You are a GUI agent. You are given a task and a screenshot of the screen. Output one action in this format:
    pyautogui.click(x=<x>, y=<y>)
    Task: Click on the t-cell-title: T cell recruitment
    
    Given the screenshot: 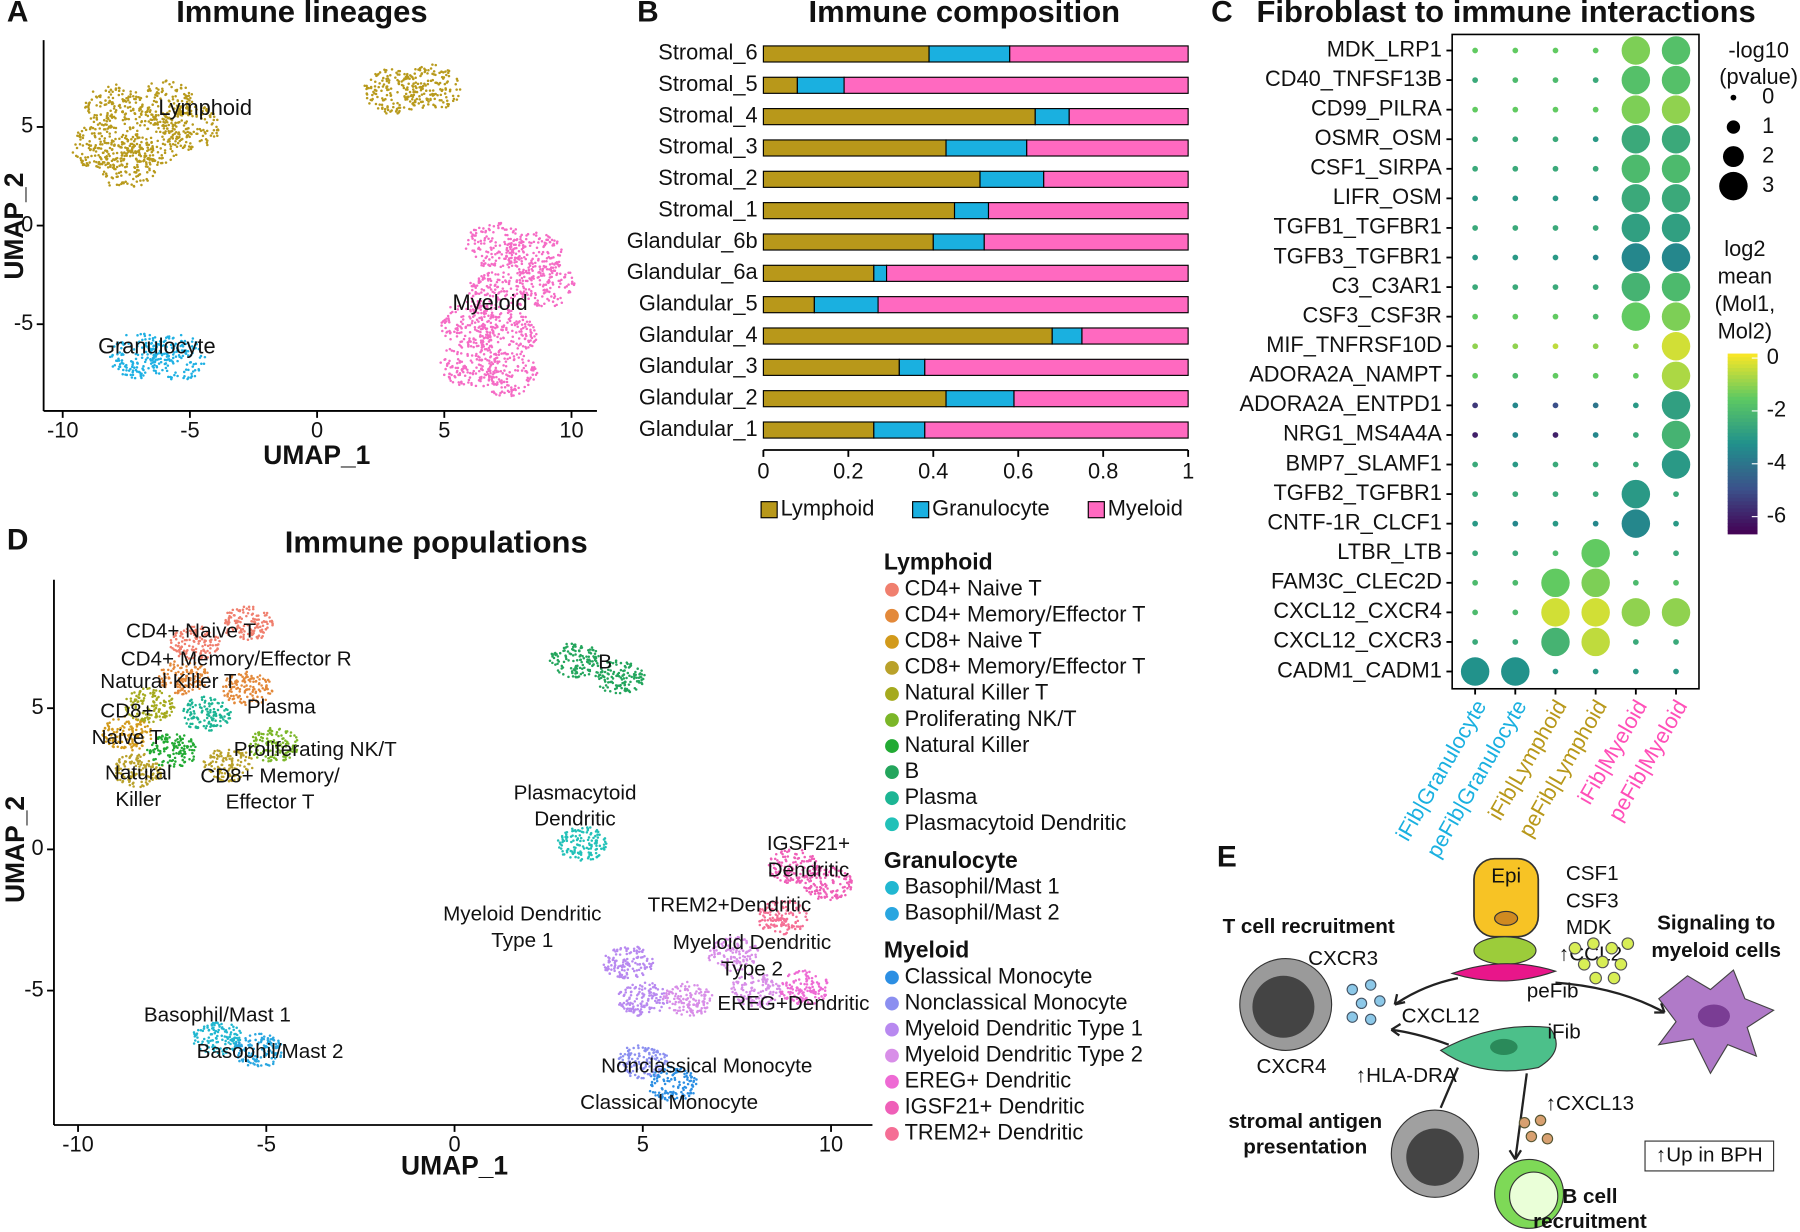 What is the action you would take?
    pyautogui.click(x=1309, y=926)
    